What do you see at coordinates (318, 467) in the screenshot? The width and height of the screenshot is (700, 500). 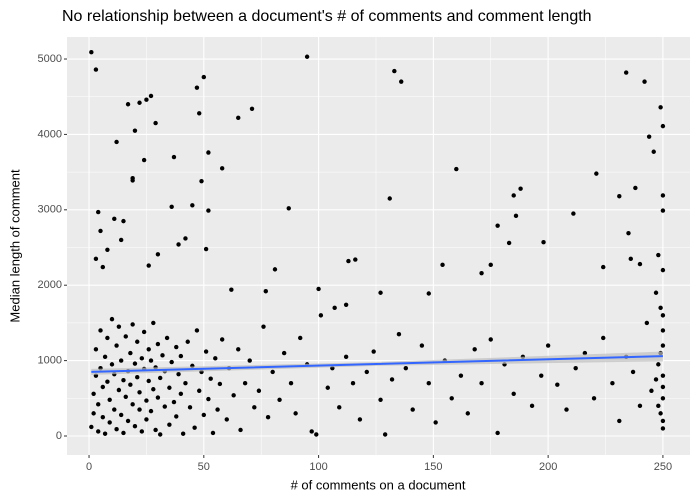 I see `x-tick-label: 100` at bounding box center [318, 467].